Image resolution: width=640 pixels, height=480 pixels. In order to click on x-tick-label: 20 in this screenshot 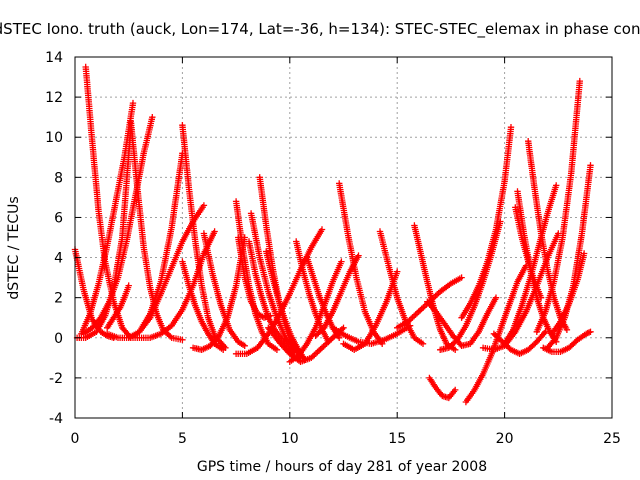, I will do `click(505, 439)`.